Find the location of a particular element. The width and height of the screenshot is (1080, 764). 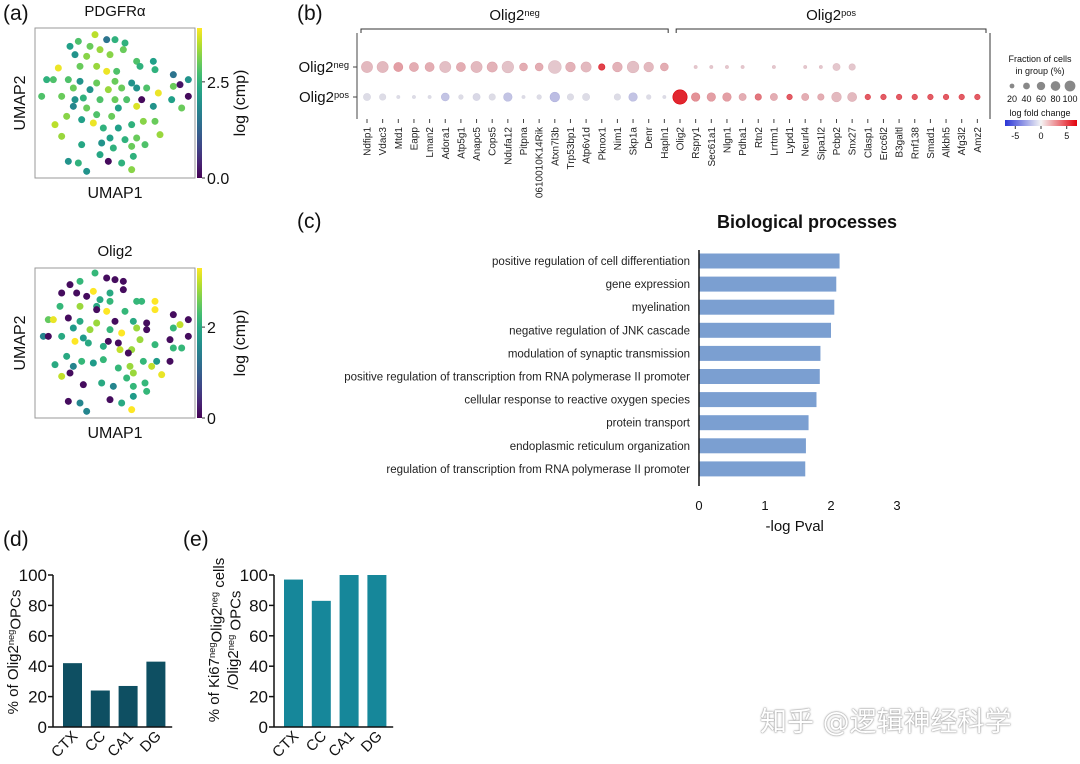

text-part: Olig2 is located at coordinates (823, 15).